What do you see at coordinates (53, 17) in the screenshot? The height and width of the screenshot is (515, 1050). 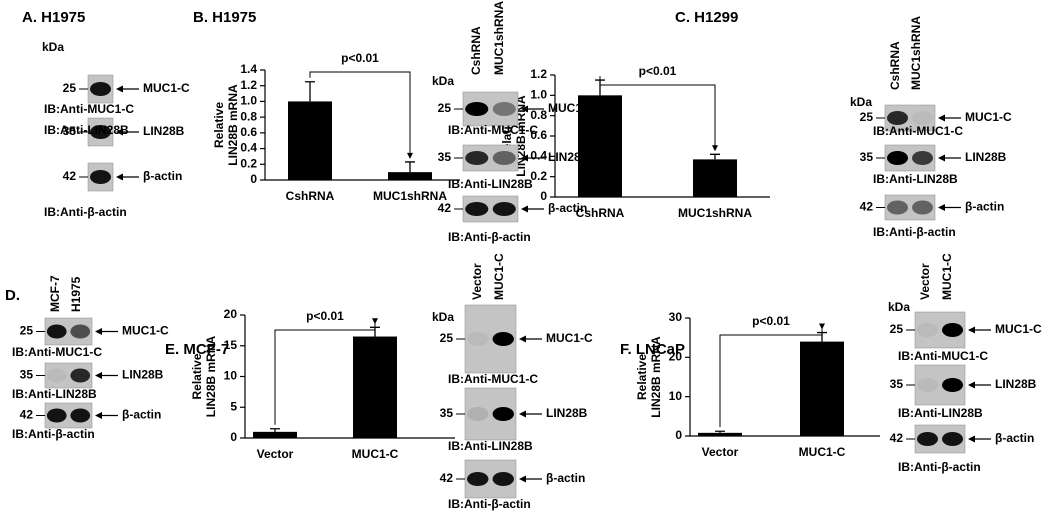 I see `panel-title: A. H1975` at bounding box center [53, 17].